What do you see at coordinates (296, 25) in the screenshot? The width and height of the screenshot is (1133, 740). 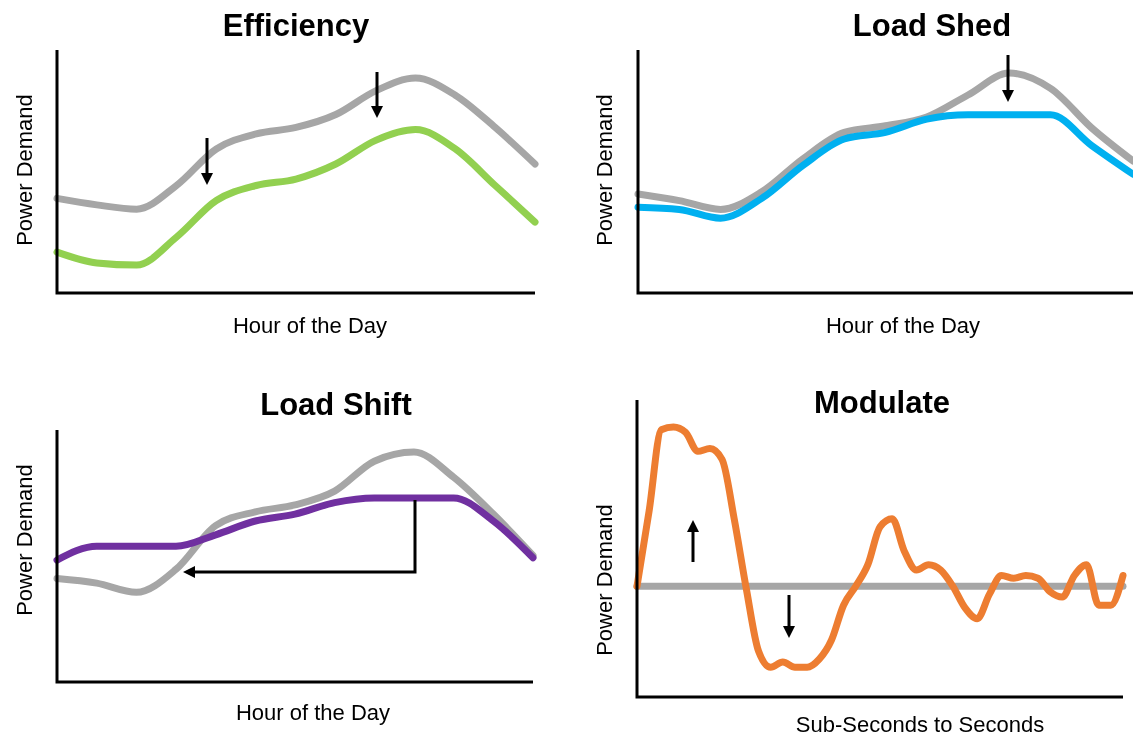 I see `chart-title: Efficiency` at bounding box center [296, 25].